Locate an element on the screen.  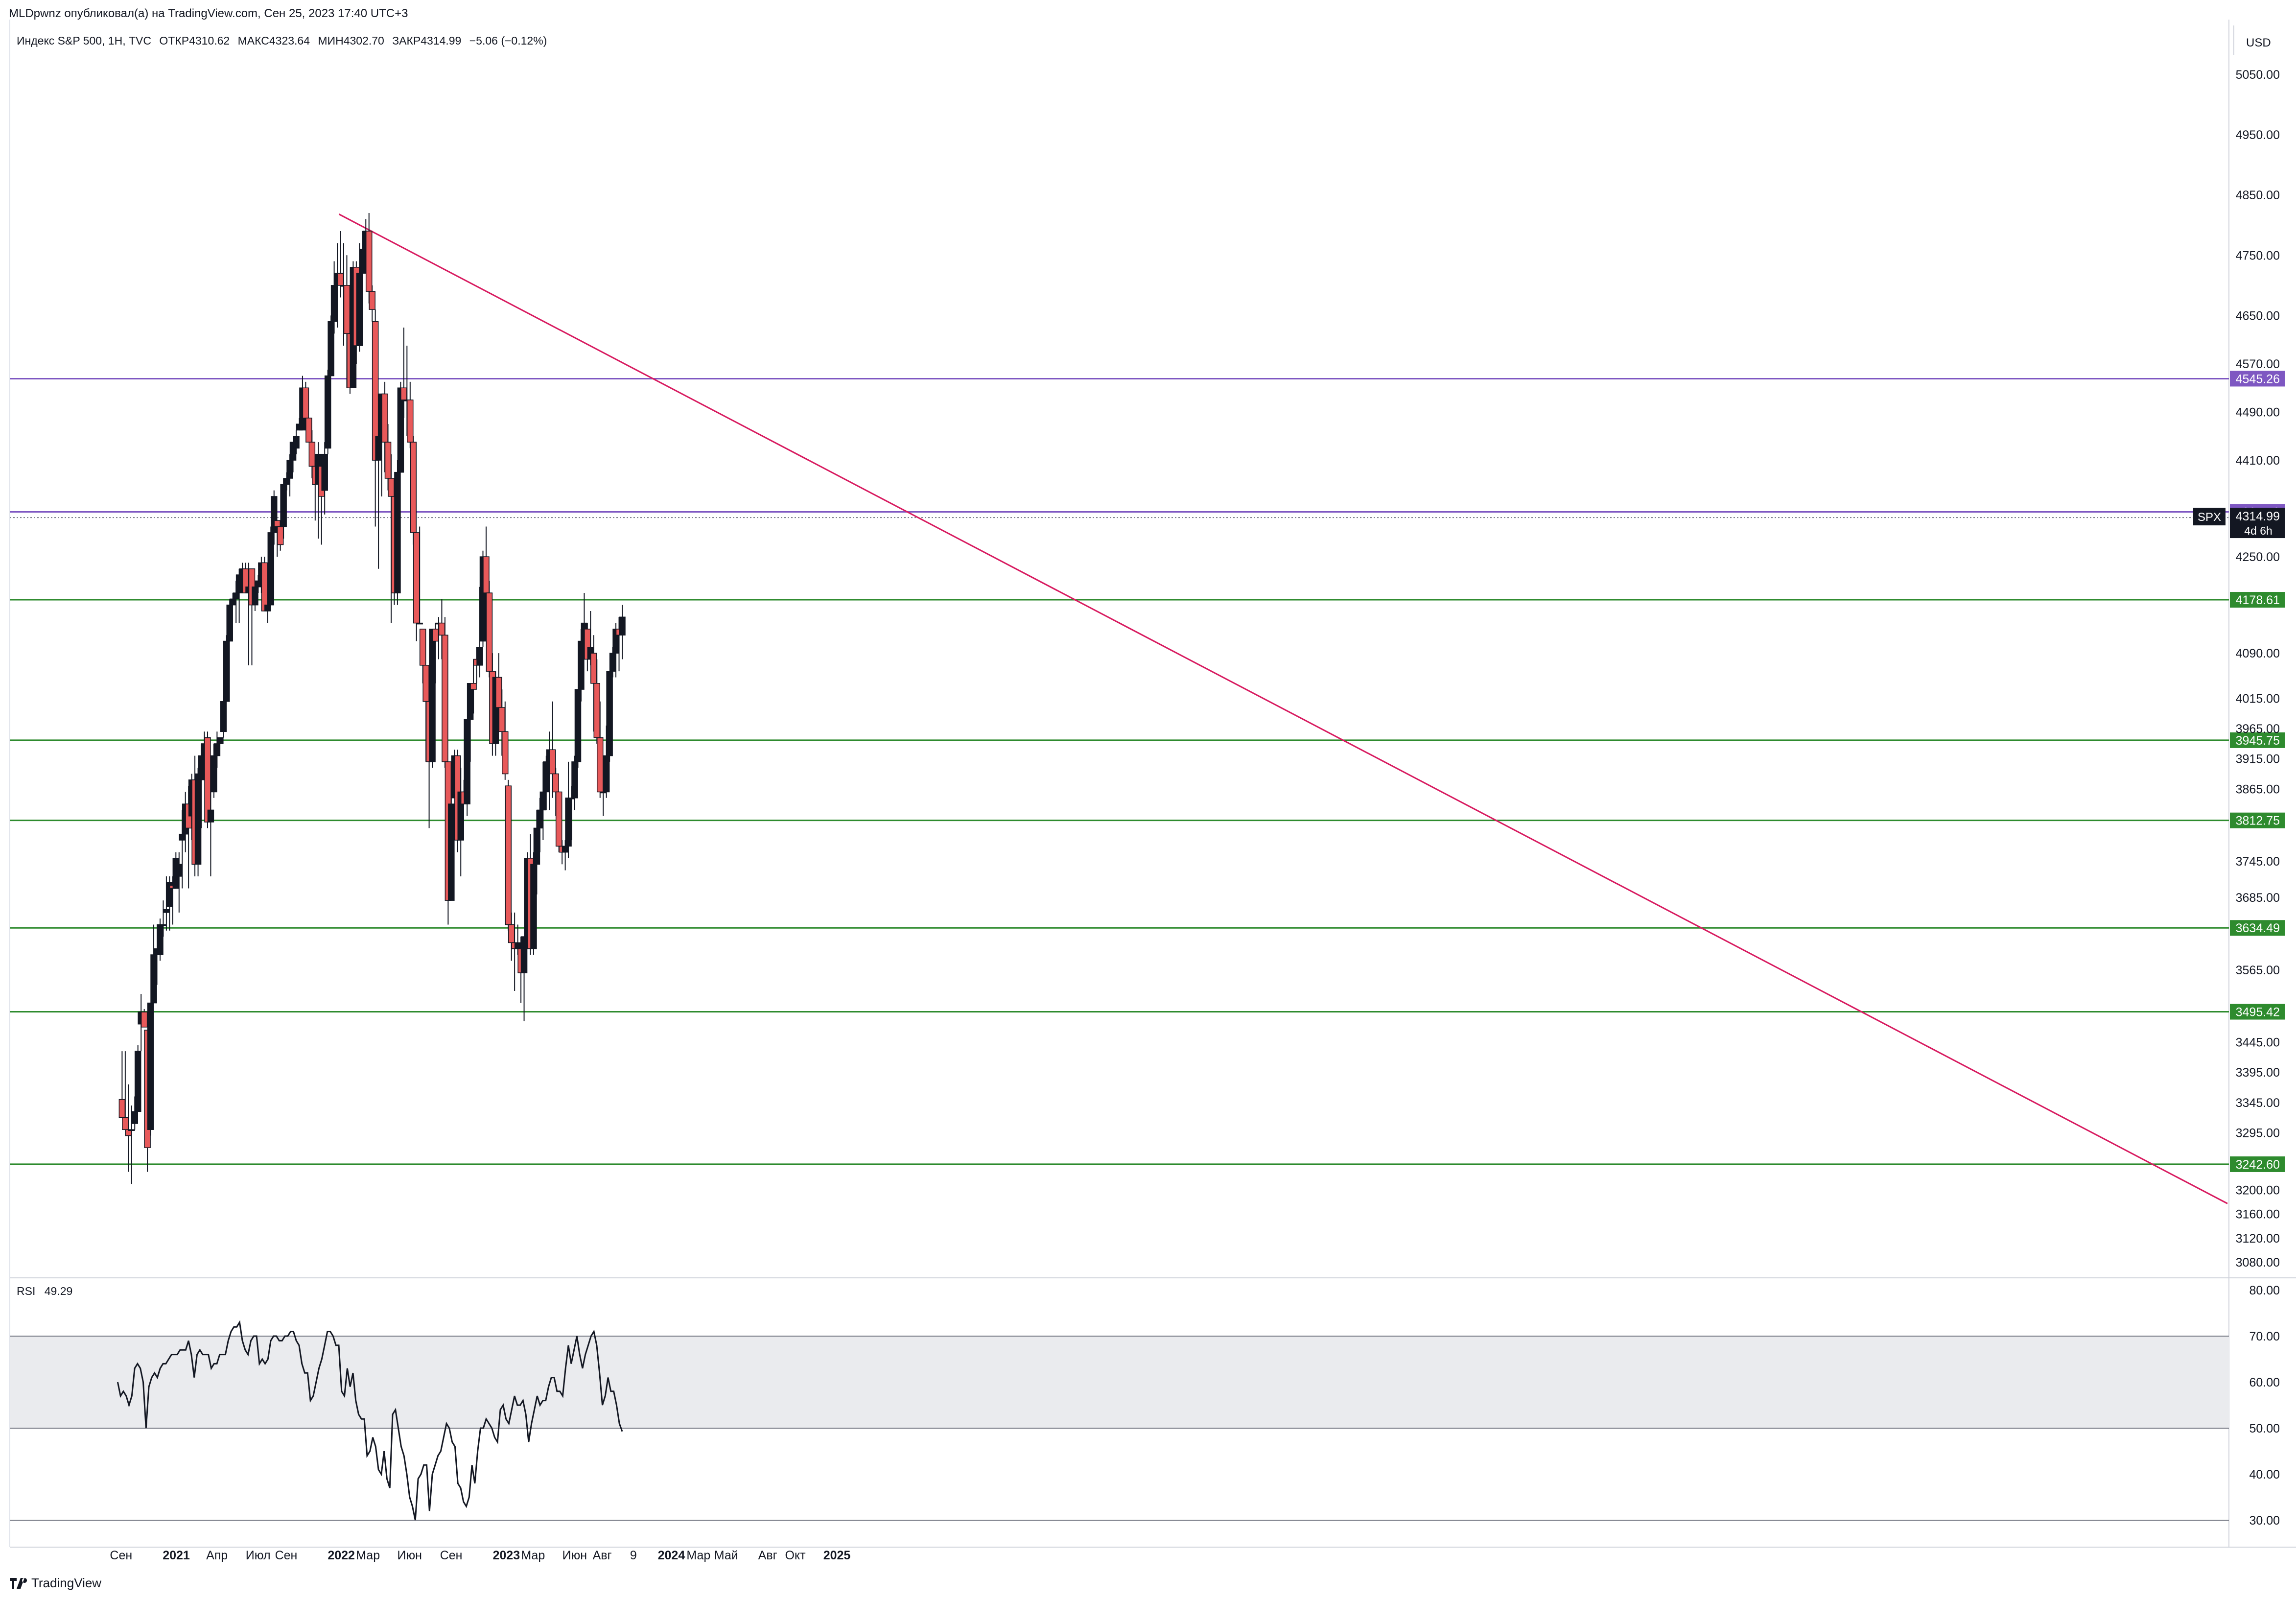
time-tick-label: 2025 is located at coordinates (837, 1555).